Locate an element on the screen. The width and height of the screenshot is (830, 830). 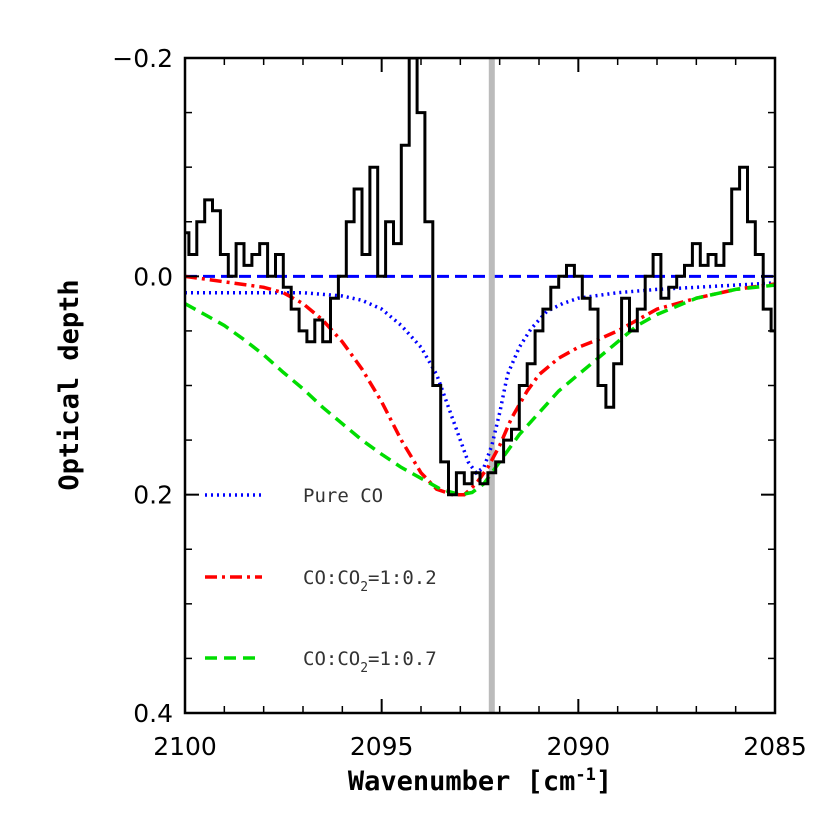
x-axis-title: Wavenumber [cm-1] is located at coordinates (480, 781).